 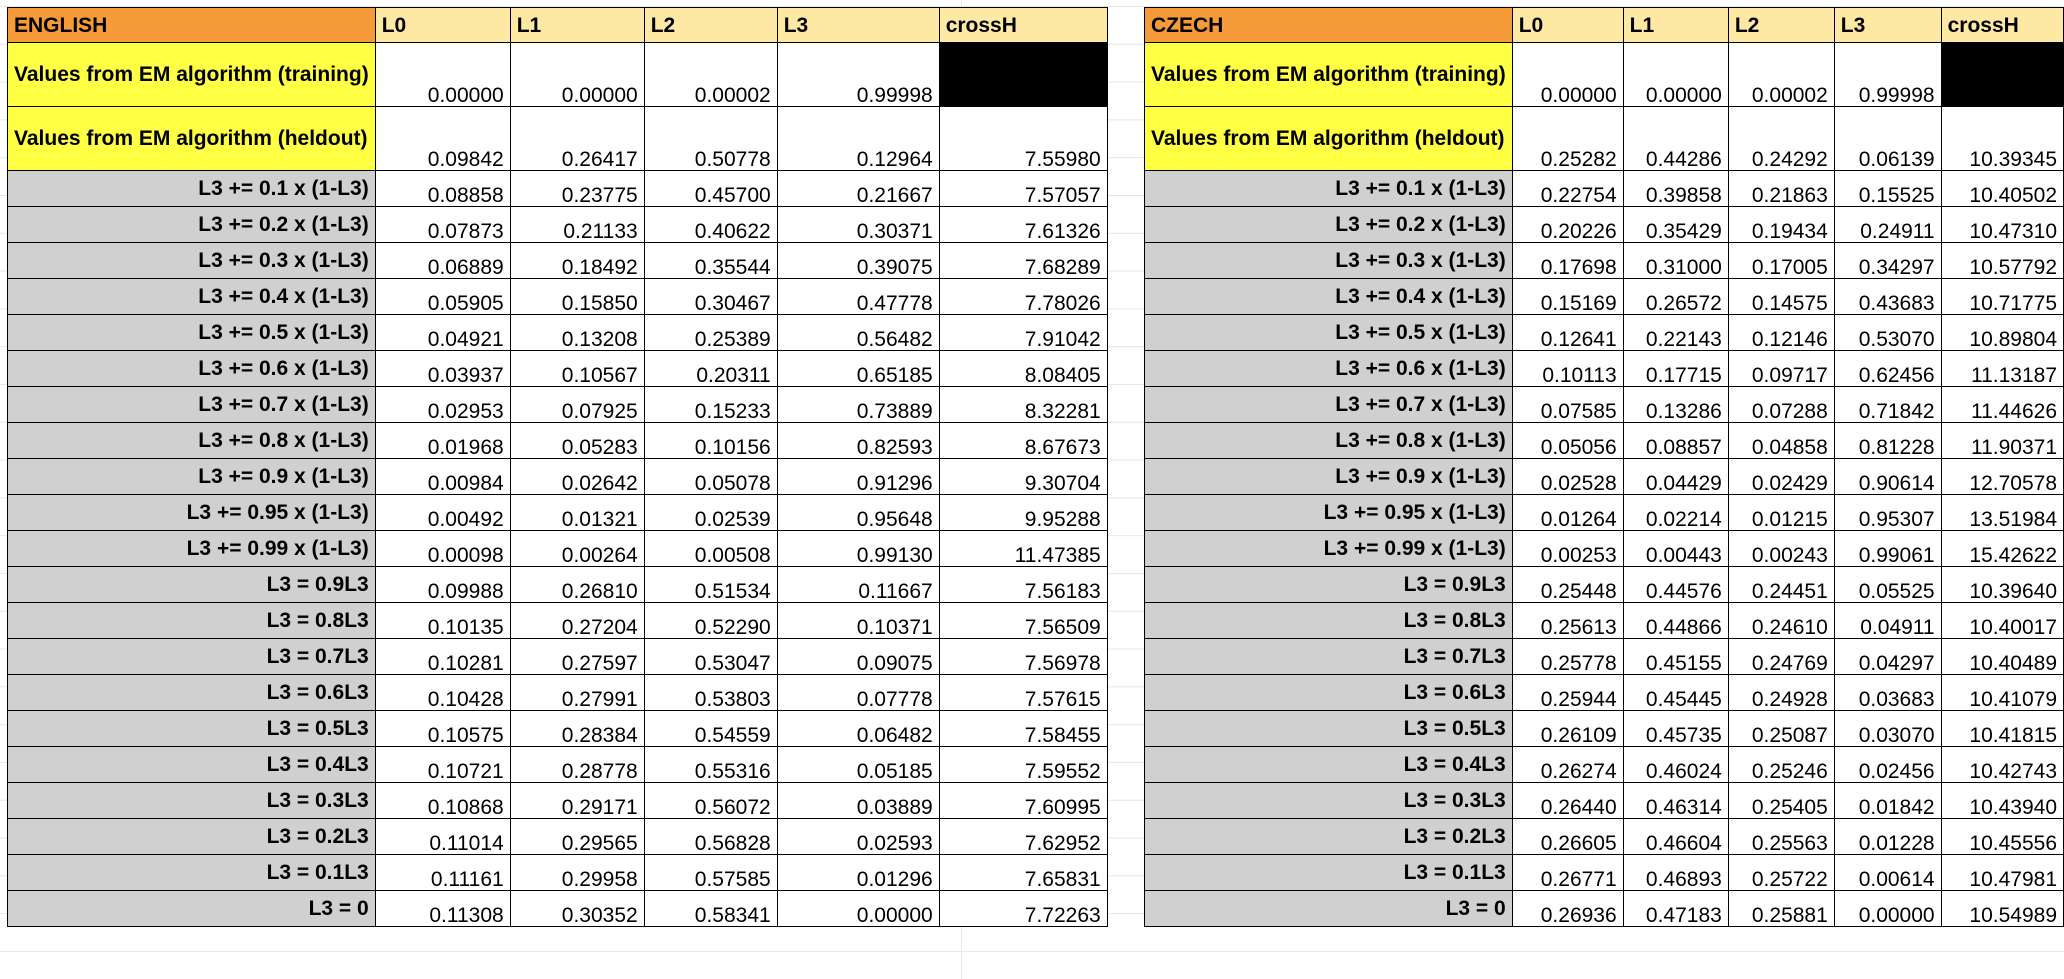 What do you see at coordinates (191, 692) in the screenshot?
I see `row-label: L3 = 0.6L3` at bounding box center [191, 692].